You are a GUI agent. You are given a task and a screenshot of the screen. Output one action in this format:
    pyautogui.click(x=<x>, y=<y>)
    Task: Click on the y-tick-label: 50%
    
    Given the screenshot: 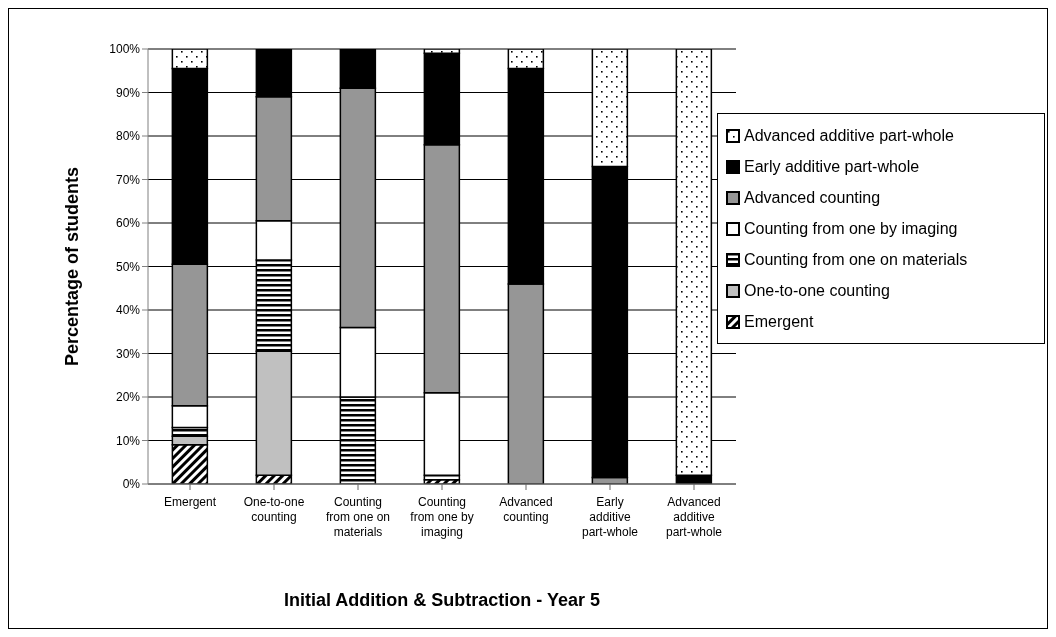 What is the action you would take?
    pyautogui.click(x=128, y=266)
    